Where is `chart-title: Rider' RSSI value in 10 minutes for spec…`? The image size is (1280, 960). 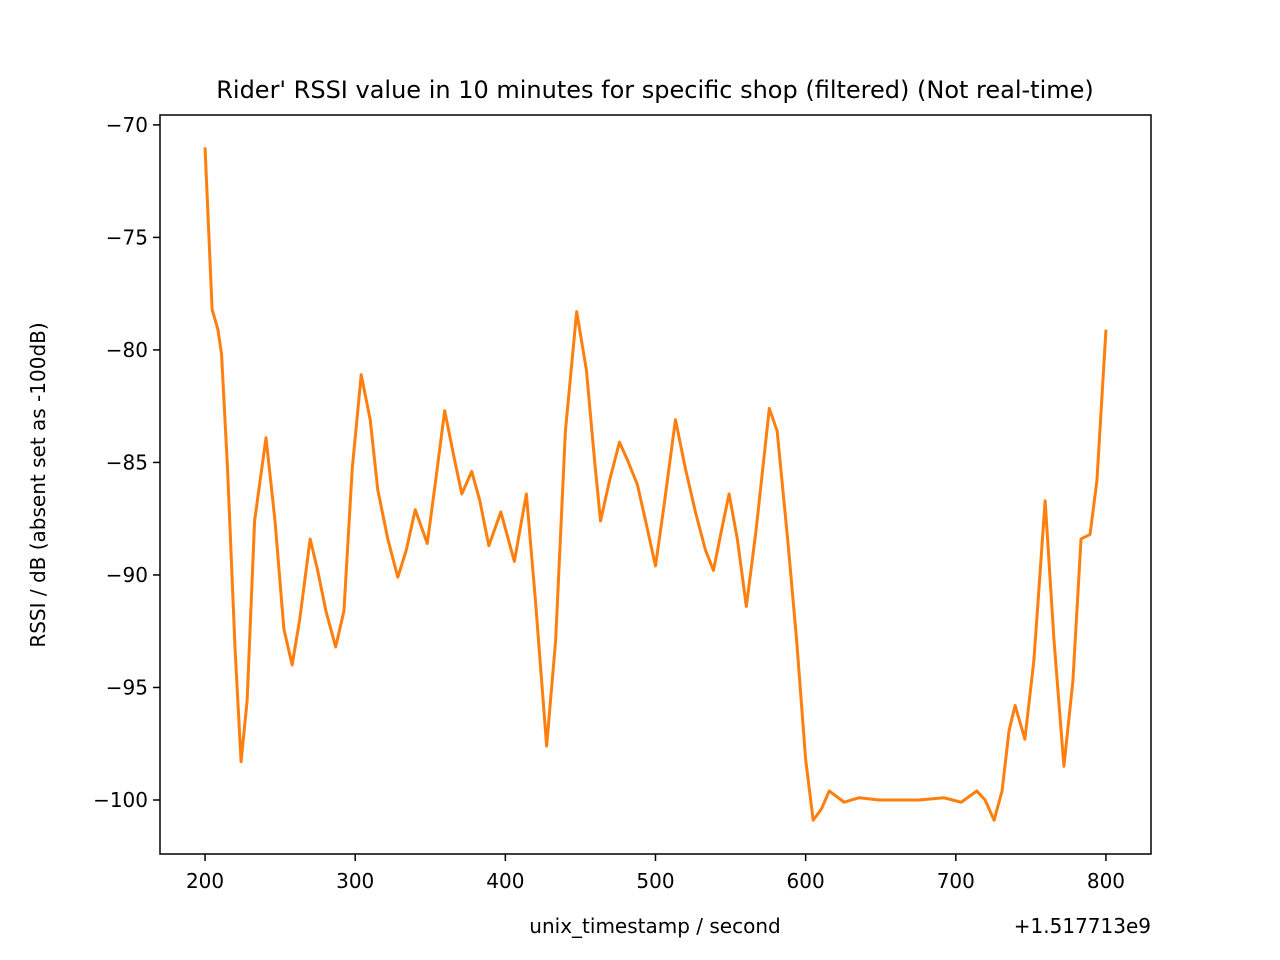 chart-title: Rider' RSSI value in 10 minutes for spec… is located at coordinates (655, 90).